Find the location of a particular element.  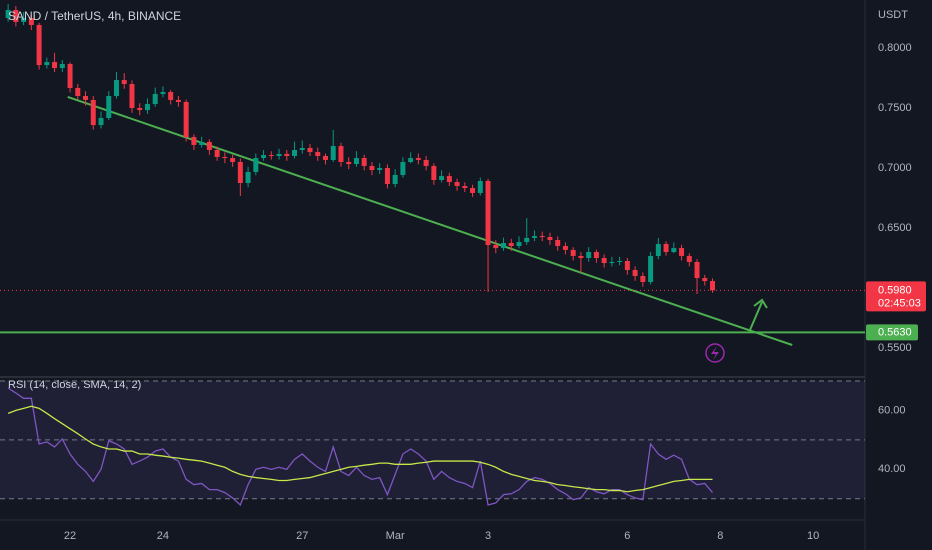

x-tick-label: 22 is located at coordinates (70, 536).